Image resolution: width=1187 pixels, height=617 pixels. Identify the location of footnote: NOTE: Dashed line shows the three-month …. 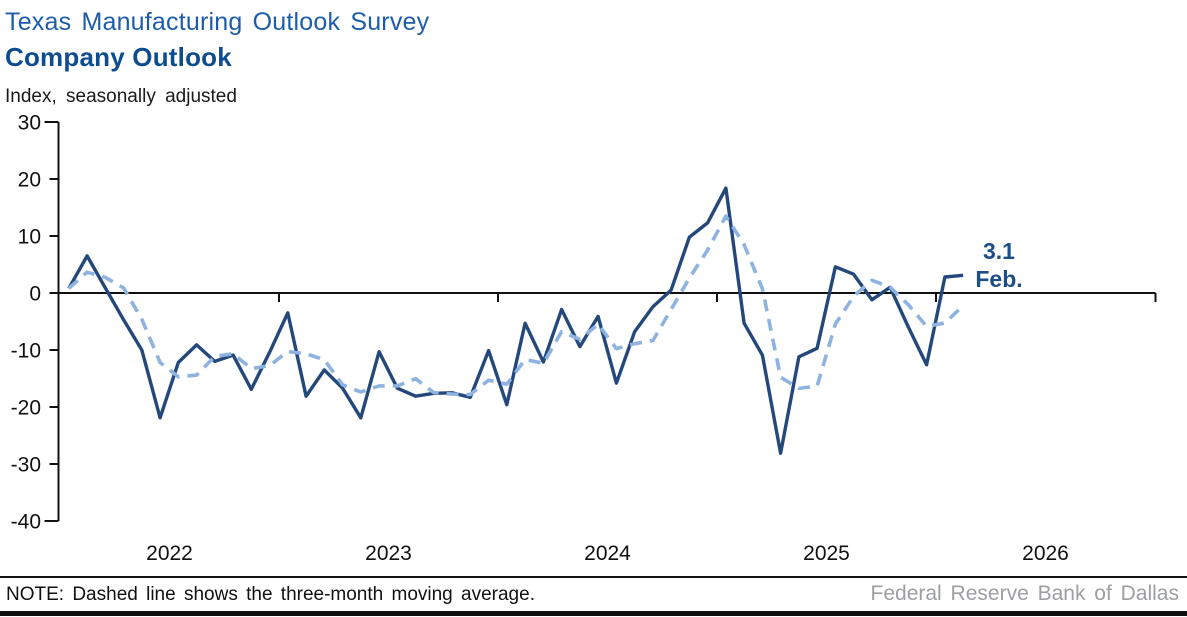
(270, 594).